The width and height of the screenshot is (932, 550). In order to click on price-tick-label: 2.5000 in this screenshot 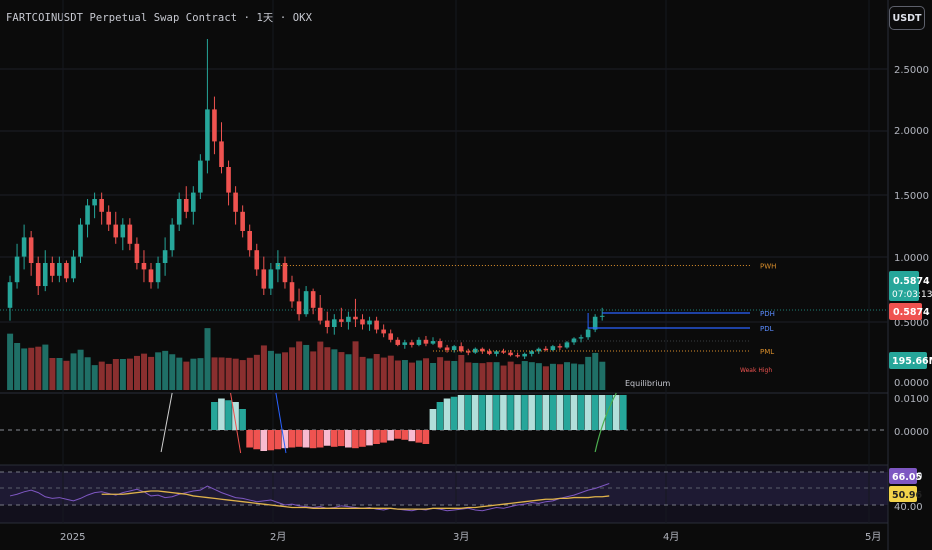, I will do `click(911, 70)`.